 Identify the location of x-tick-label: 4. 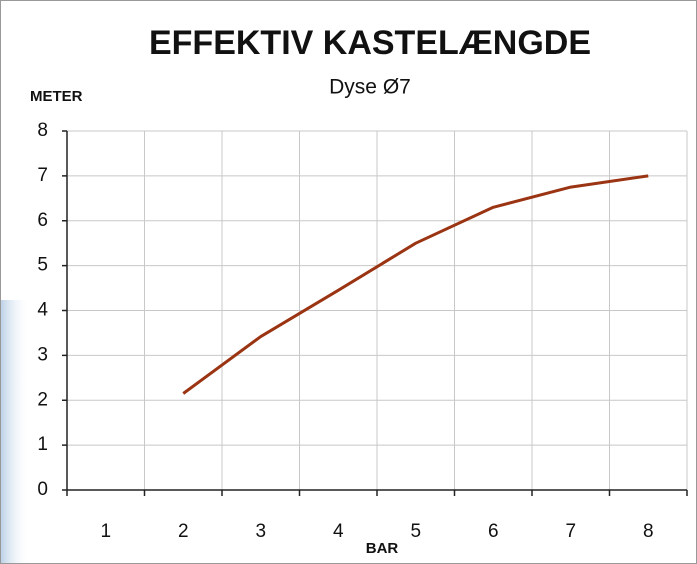
(338, 531).